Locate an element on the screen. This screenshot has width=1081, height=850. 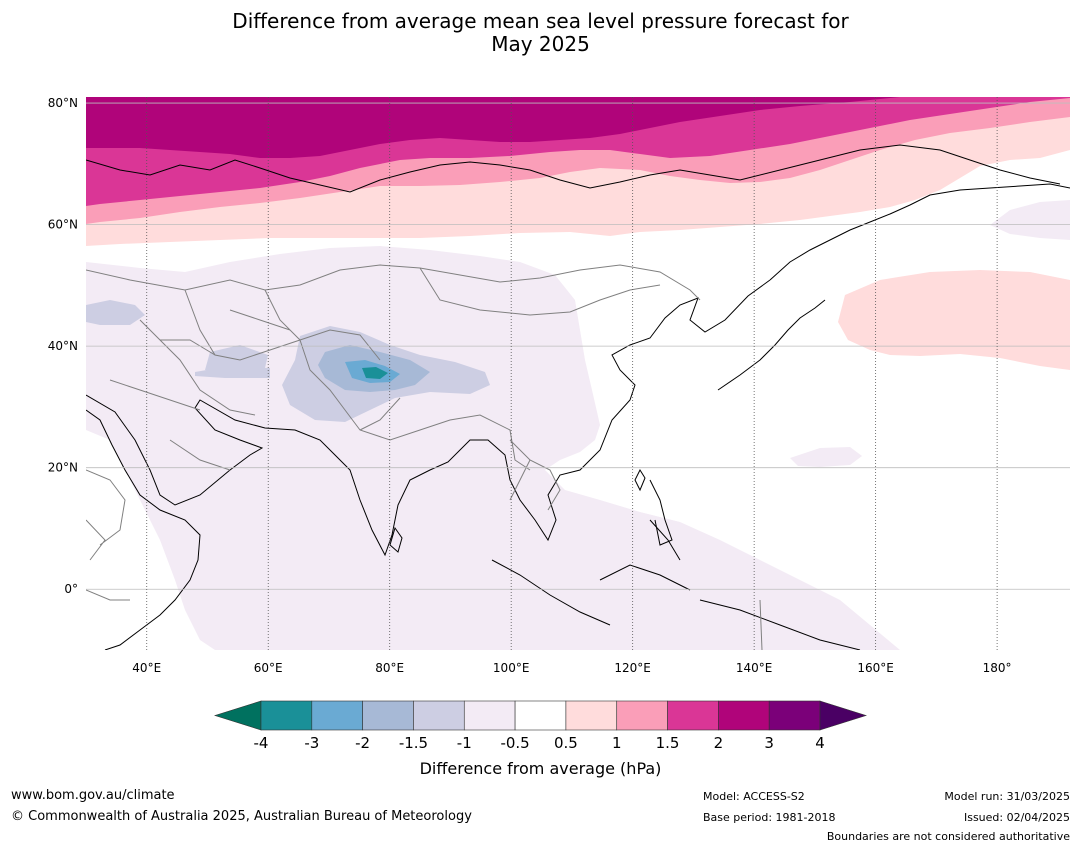
colorbar-title: Difference from average (hPa) is located at coordinates (540, 768).